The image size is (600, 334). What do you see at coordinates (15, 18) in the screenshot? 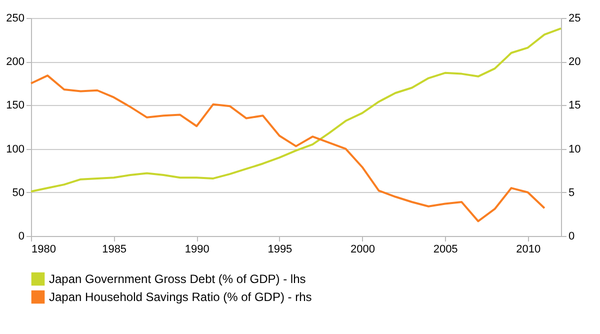
I see `y-tick-label: 250` at bounding box center [15, 18].